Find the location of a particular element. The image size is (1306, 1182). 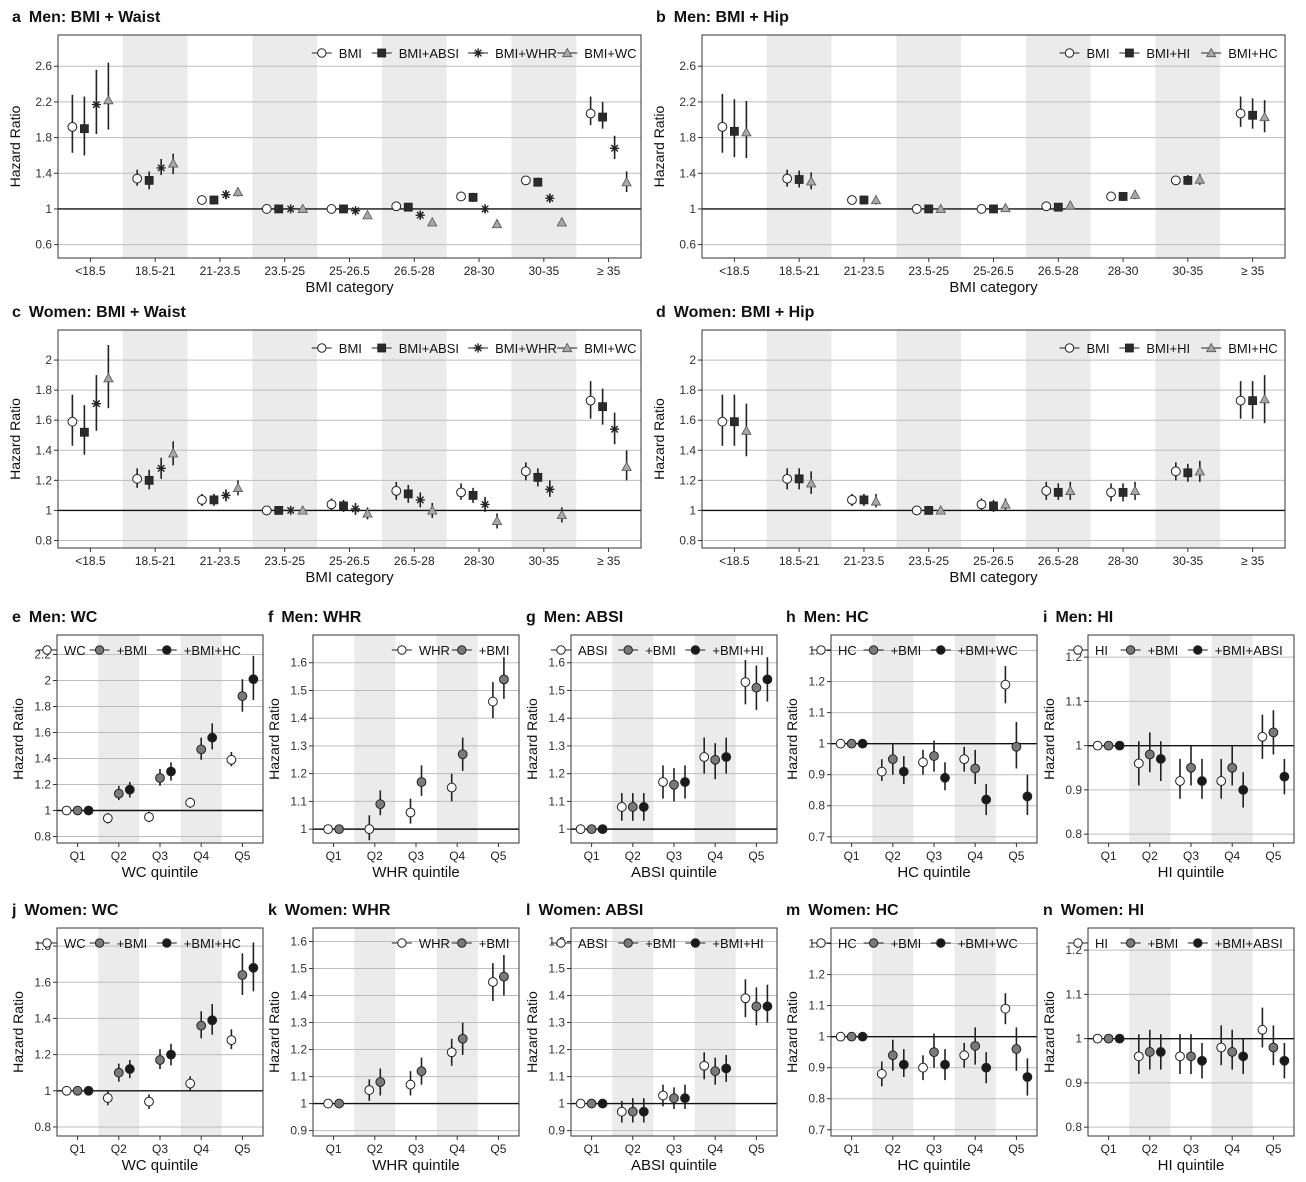

x-tick-label: ≥ 35 is located at coordinates (609, 561).